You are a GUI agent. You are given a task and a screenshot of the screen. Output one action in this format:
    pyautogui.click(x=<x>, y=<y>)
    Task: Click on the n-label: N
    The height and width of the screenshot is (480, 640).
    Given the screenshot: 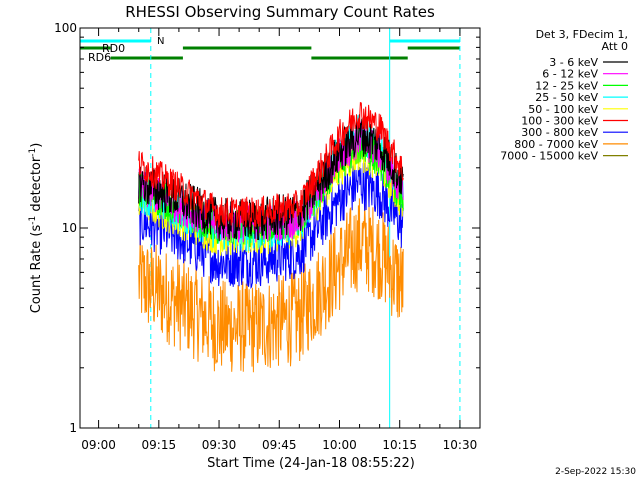 What is the action you would take?
    pyautogui.click(x=160, y=41)
    